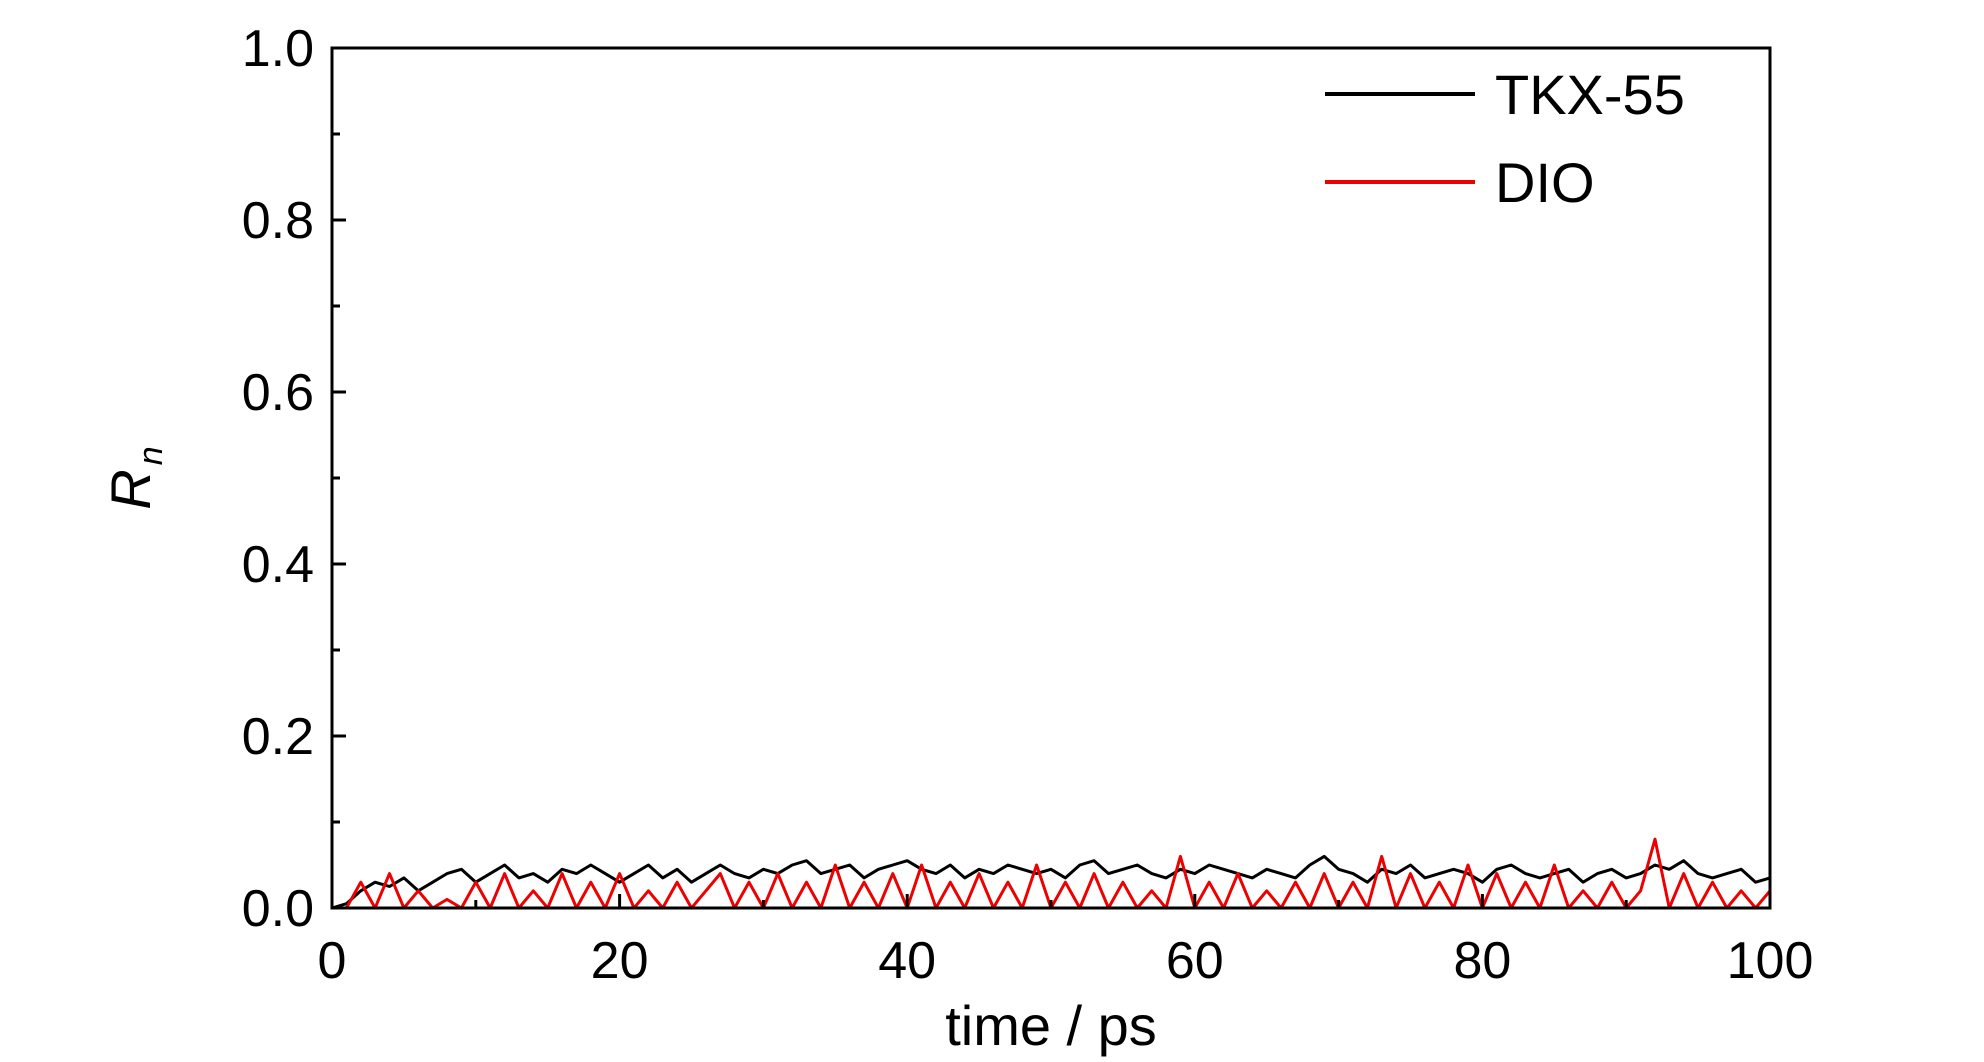 Image resolution: width=1984 pixels, height=1062 pixels. What do you see at coordinates (1770, 961) in the screenshot?
I see `x-tick-label: 100` at bounding box center [1770, 961].